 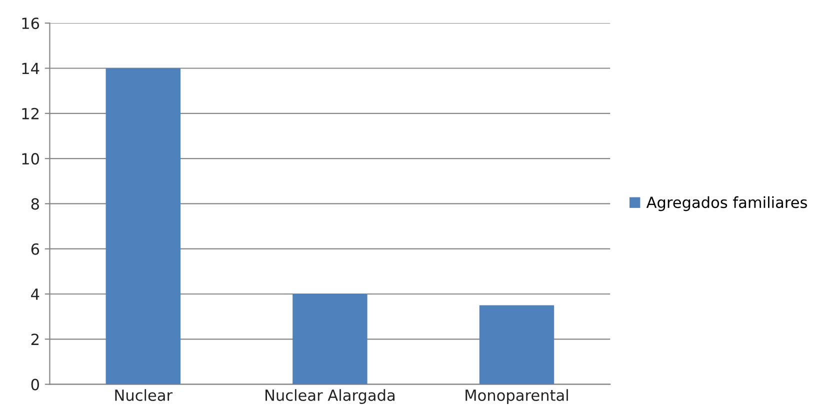 I want to click on y-tick-label: 14, so click(x=31, y=68).